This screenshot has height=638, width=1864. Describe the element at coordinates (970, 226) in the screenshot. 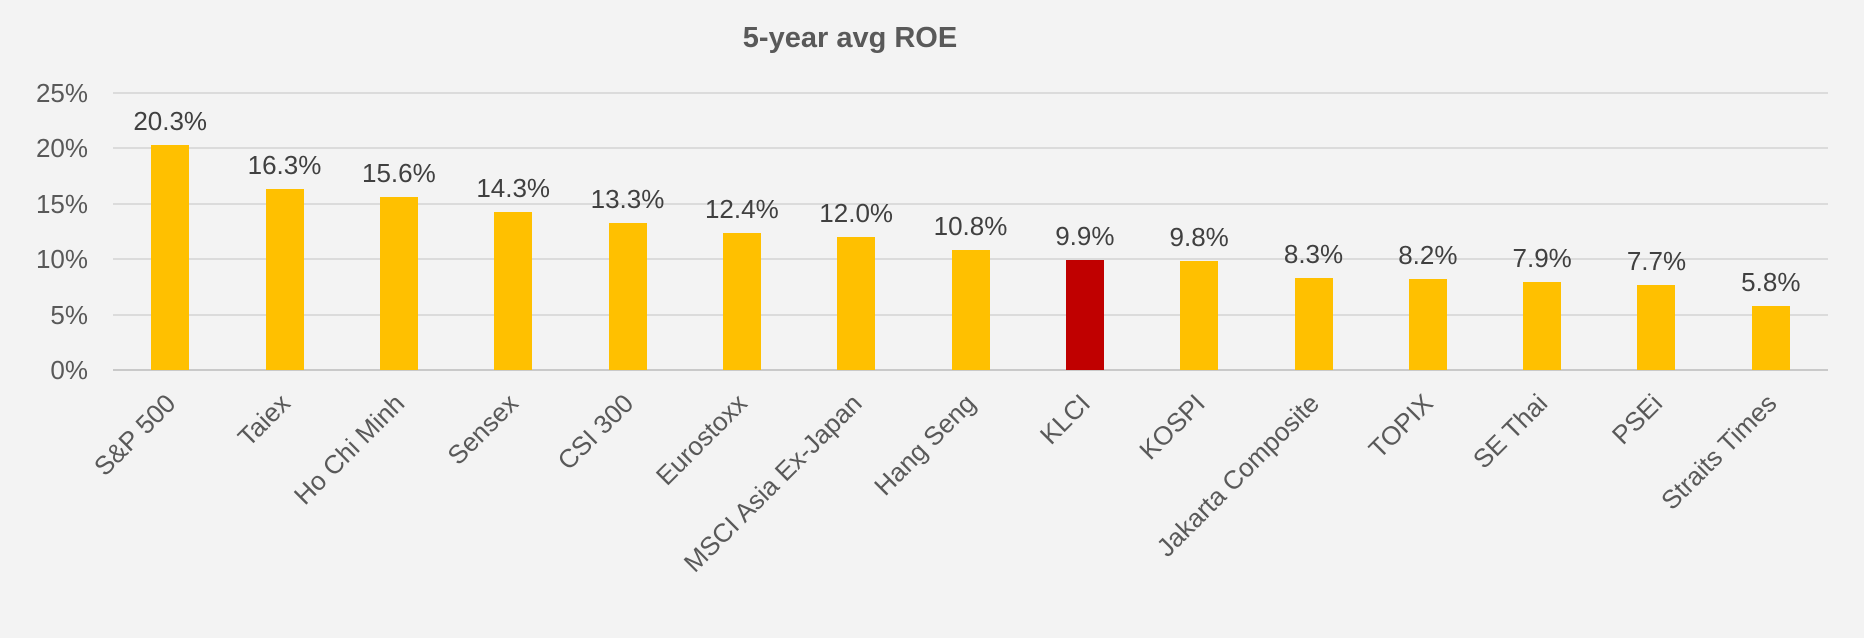

I see `bar-value-label: 10.8%` at that location.